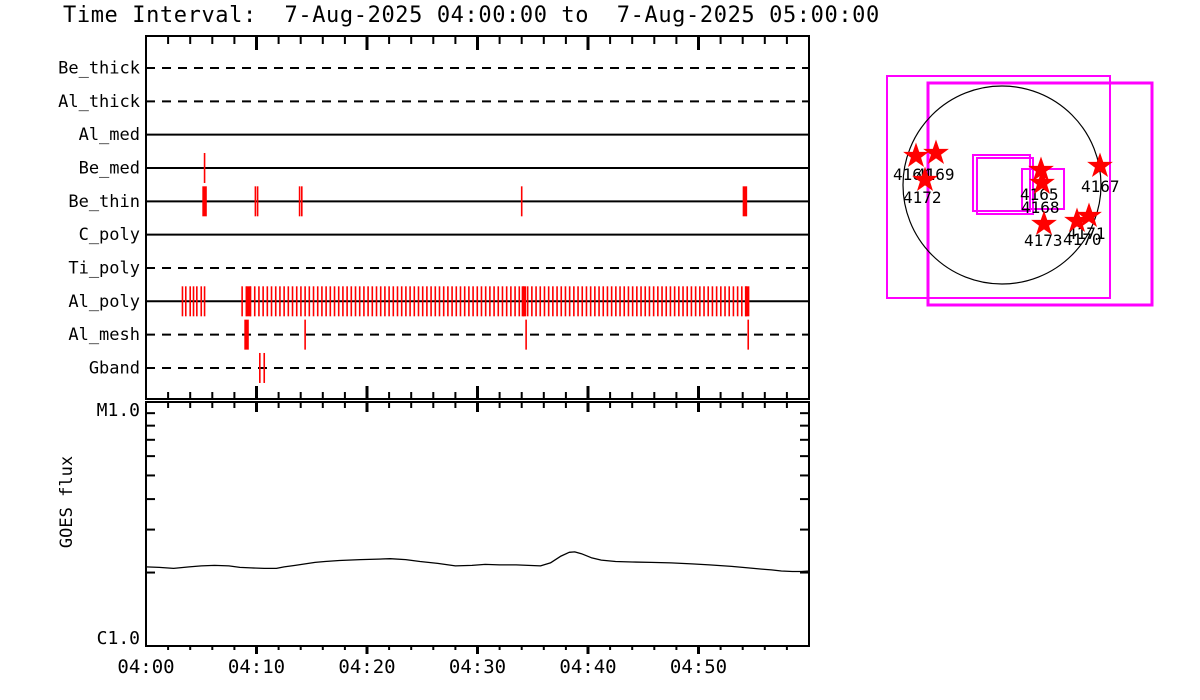 This screenshot has width=1200, height=700. Describe the element at coordinates (109, 235) in the screenshot. I see `filter-row-label: C_poly` at that location.